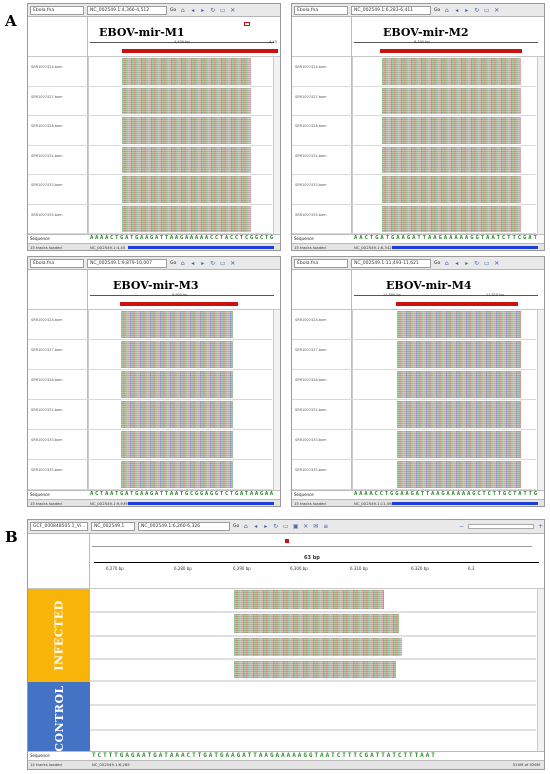  Describe the element at coordinates (414, 160) in the screenshot. I see `alignment-track: SRR1007431.bam` at that location.